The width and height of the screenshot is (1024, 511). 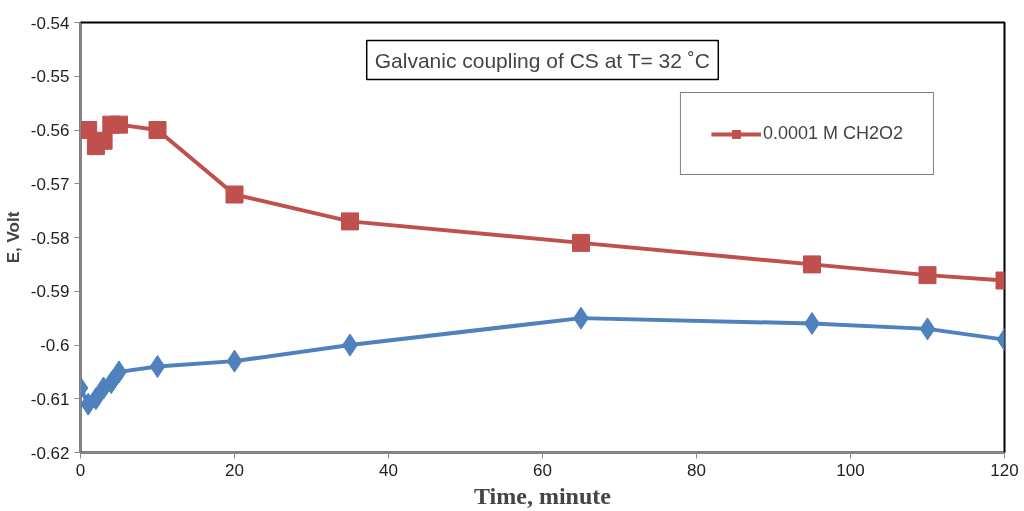 I want to click on x-tick-label: 0, so click(x=80, y=470).